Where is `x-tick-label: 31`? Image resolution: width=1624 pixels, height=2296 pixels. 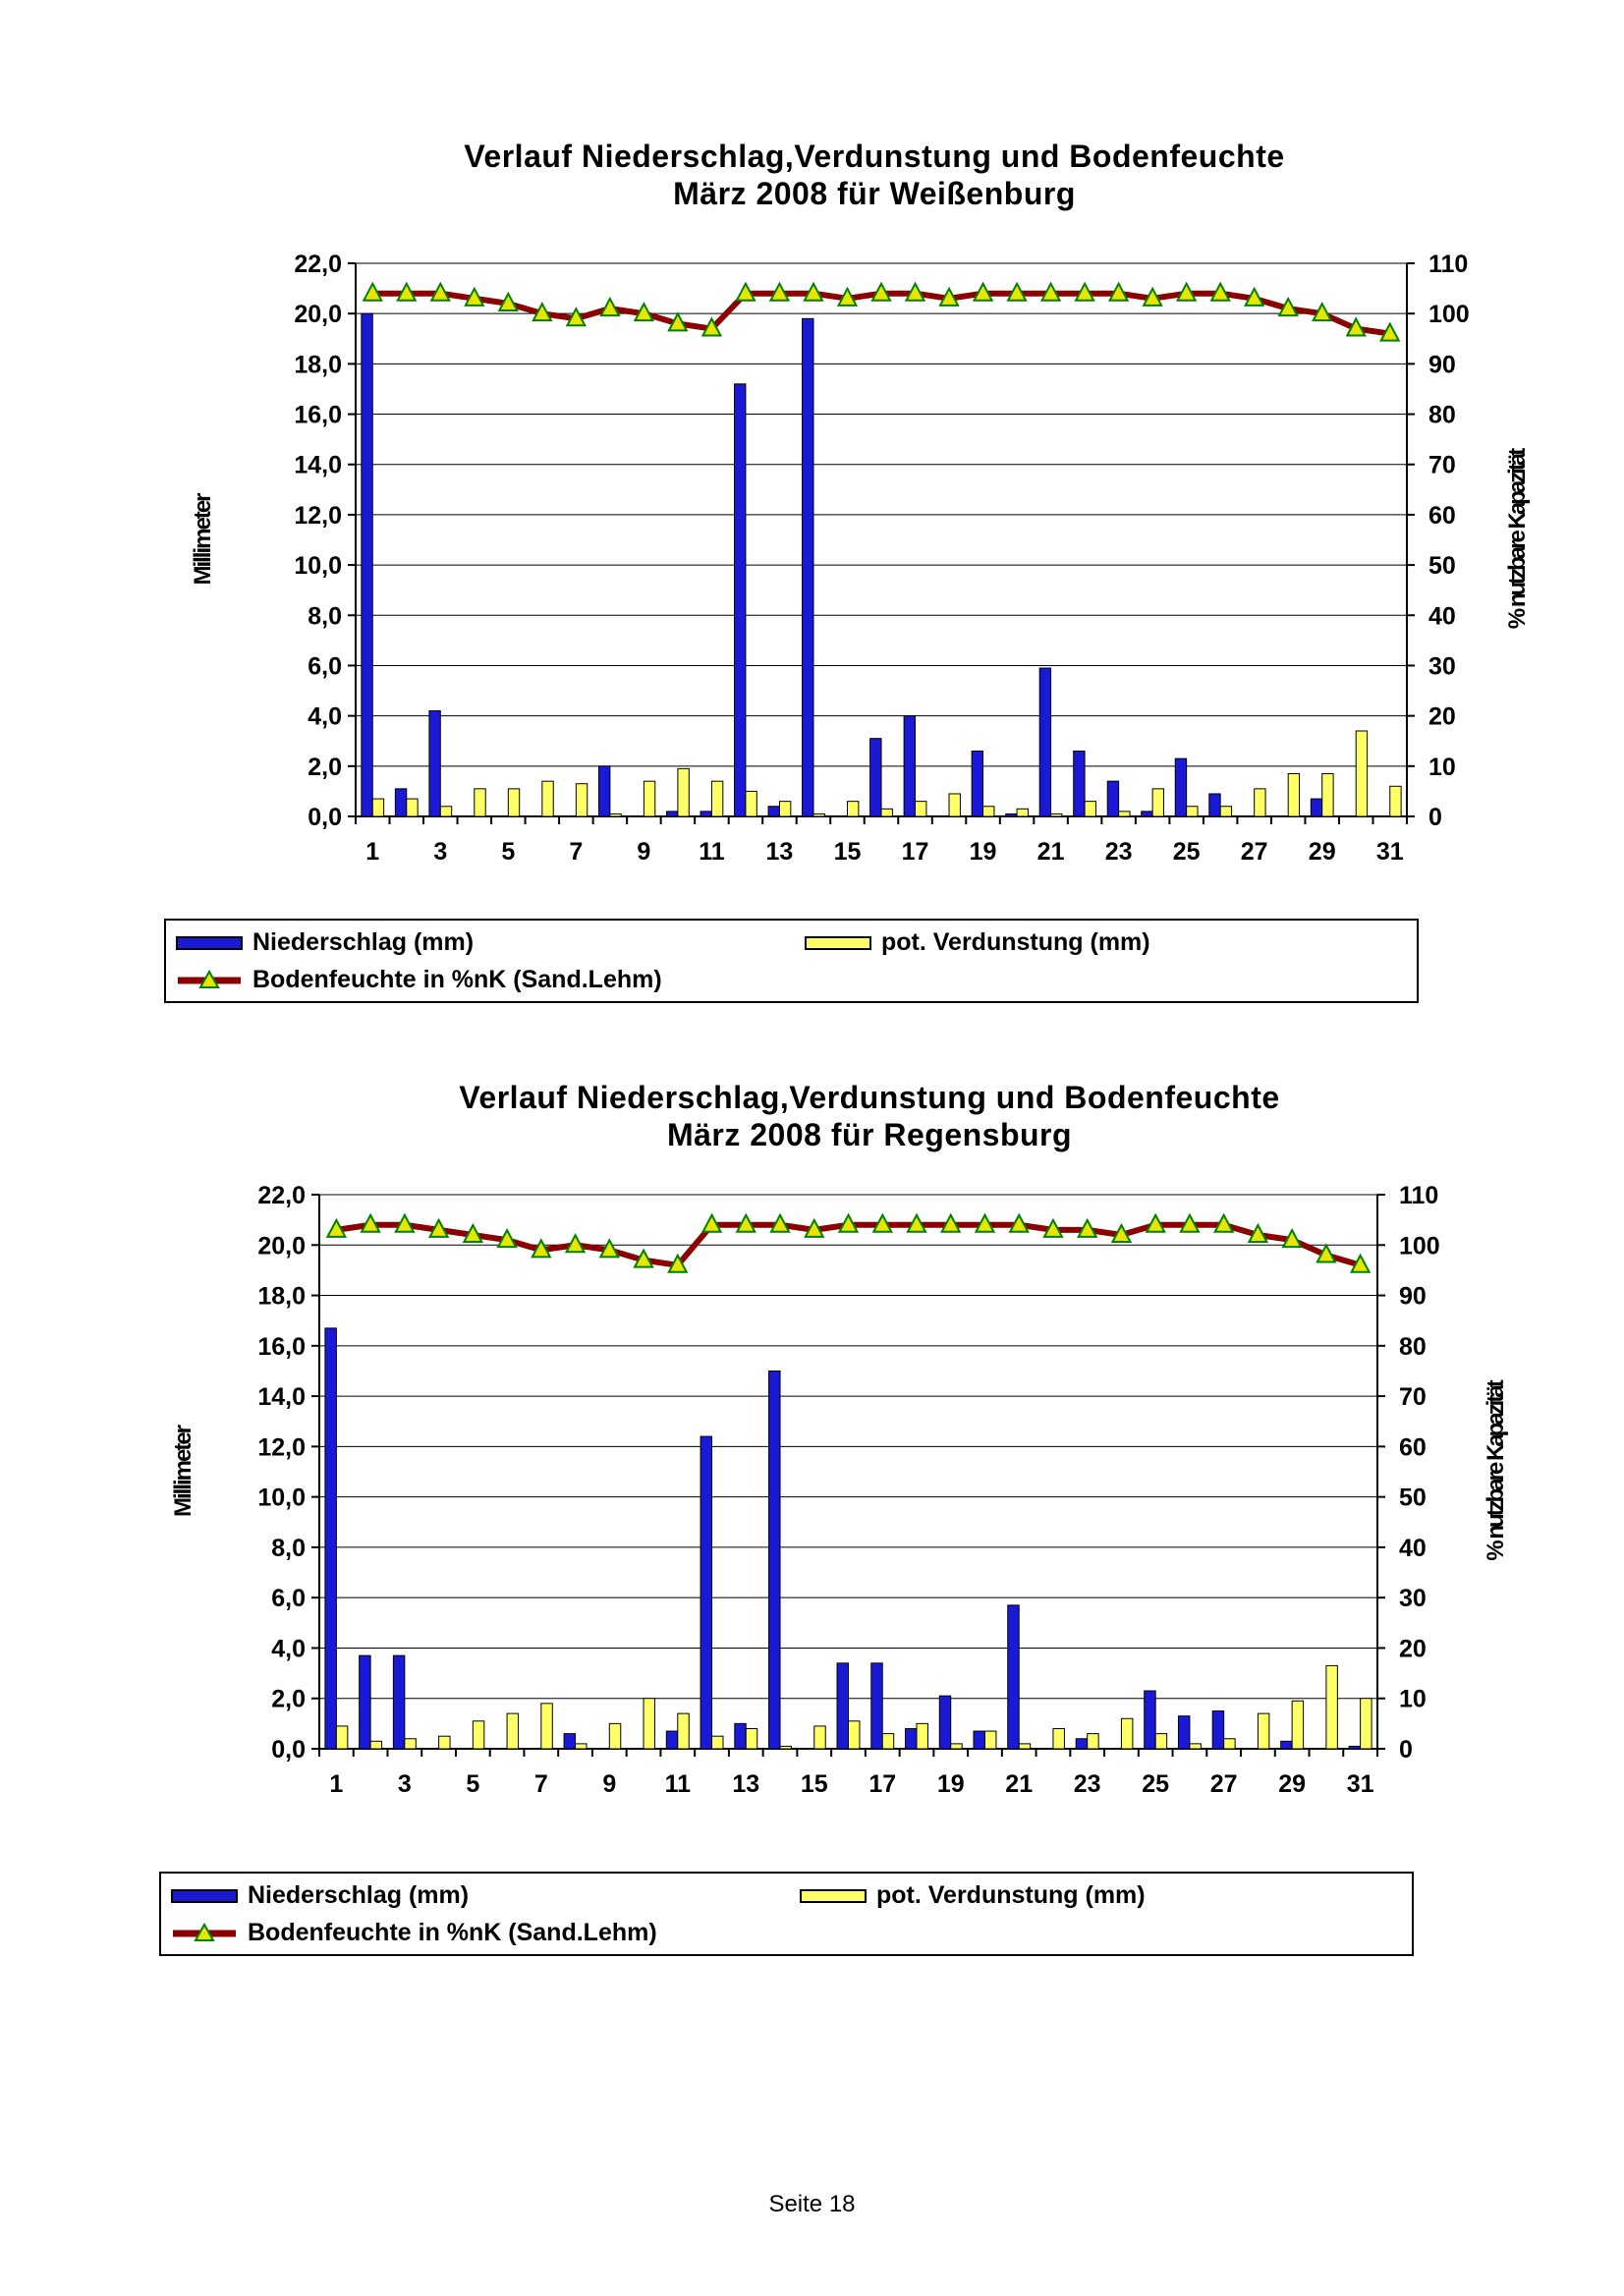
x-tick-label: 31 is located at coordinates (1360, 1784).